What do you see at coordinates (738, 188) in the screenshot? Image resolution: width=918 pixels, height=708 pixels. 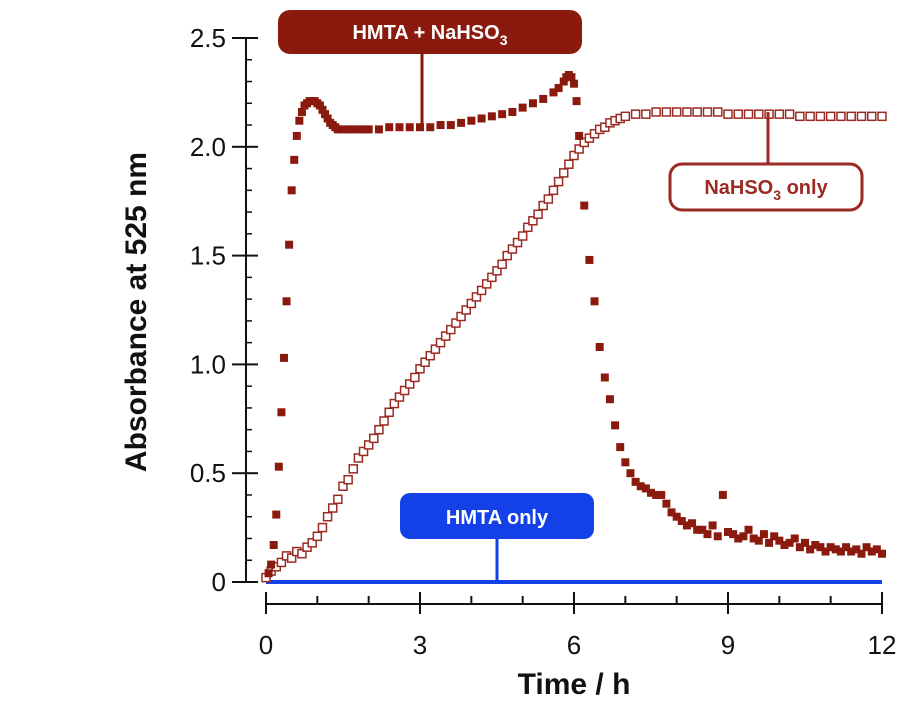 I see `callout-main-text: NaHSO` at bounding box center [738, 188].